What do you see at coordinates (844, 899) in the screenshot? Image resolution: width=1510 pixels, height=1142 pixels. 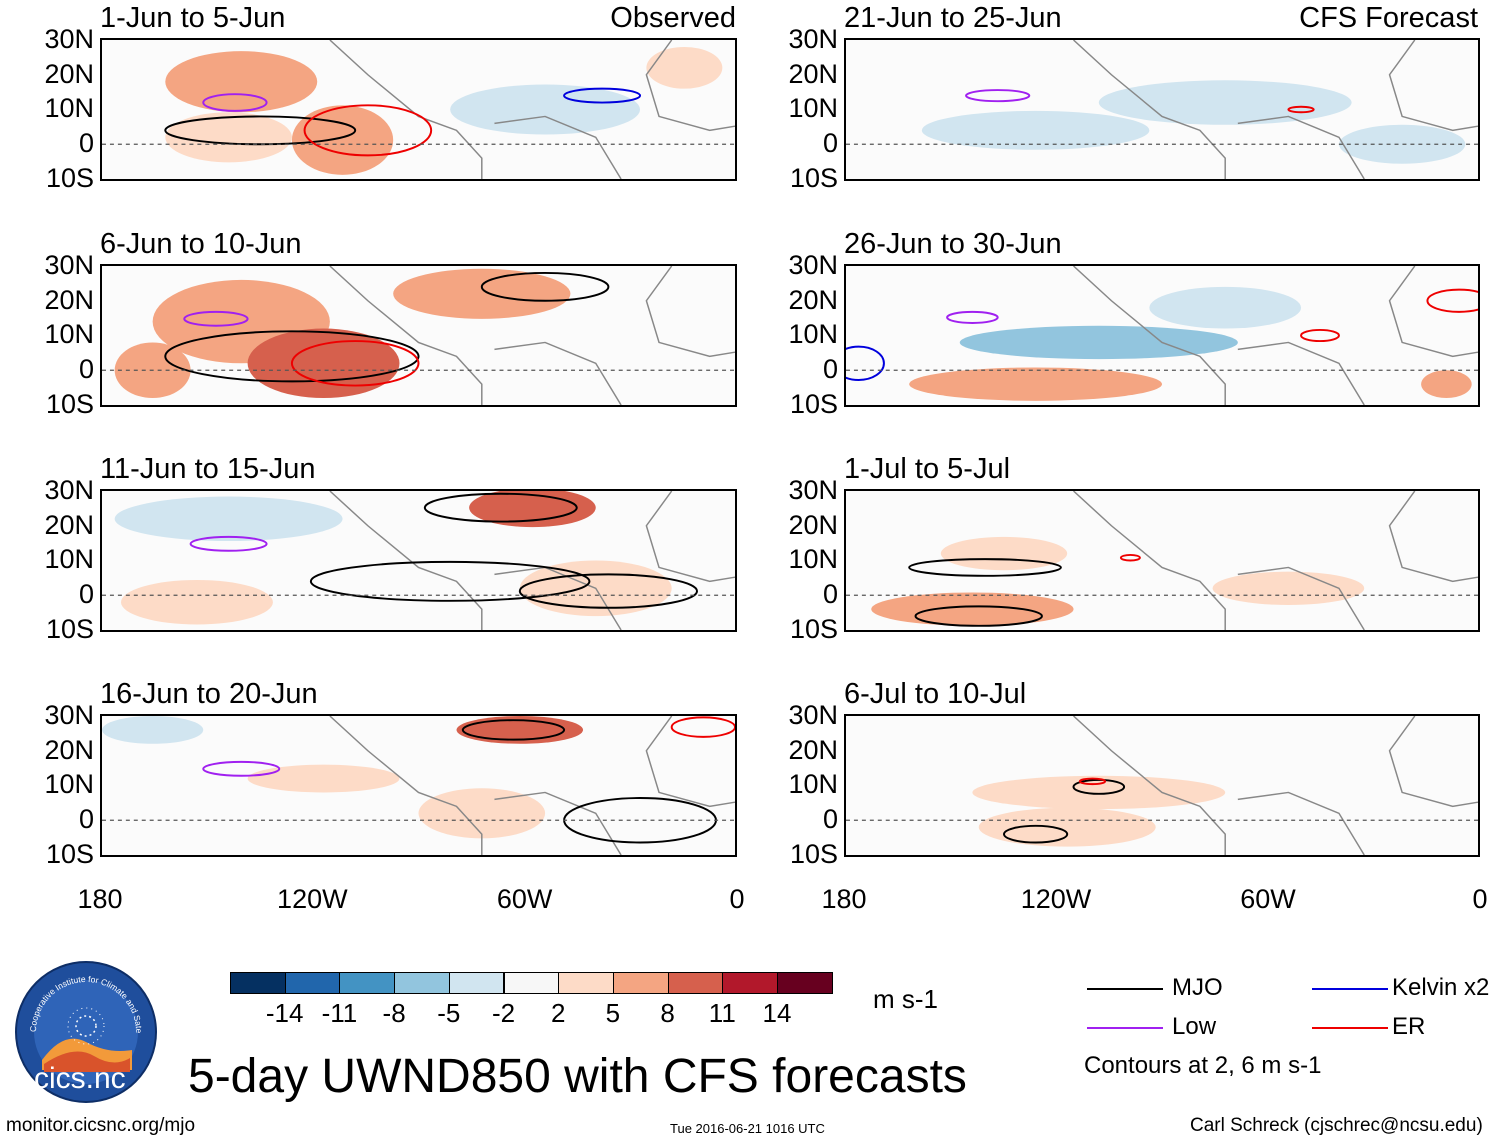 I see `lon-tick-label: 180` at bounding box center [844, 899].